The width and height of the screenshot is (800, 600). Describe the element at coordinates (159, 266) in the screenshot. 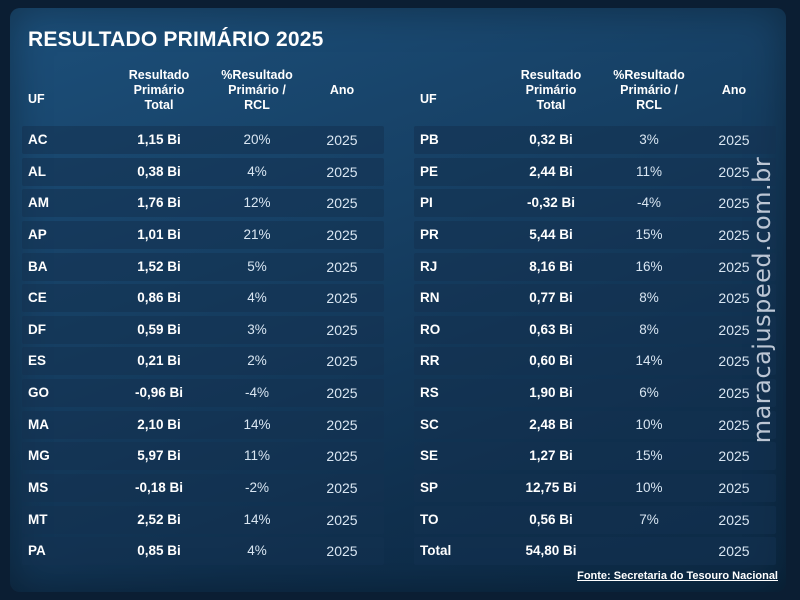

I see `cell-total: 1,52 Bi` at that location.